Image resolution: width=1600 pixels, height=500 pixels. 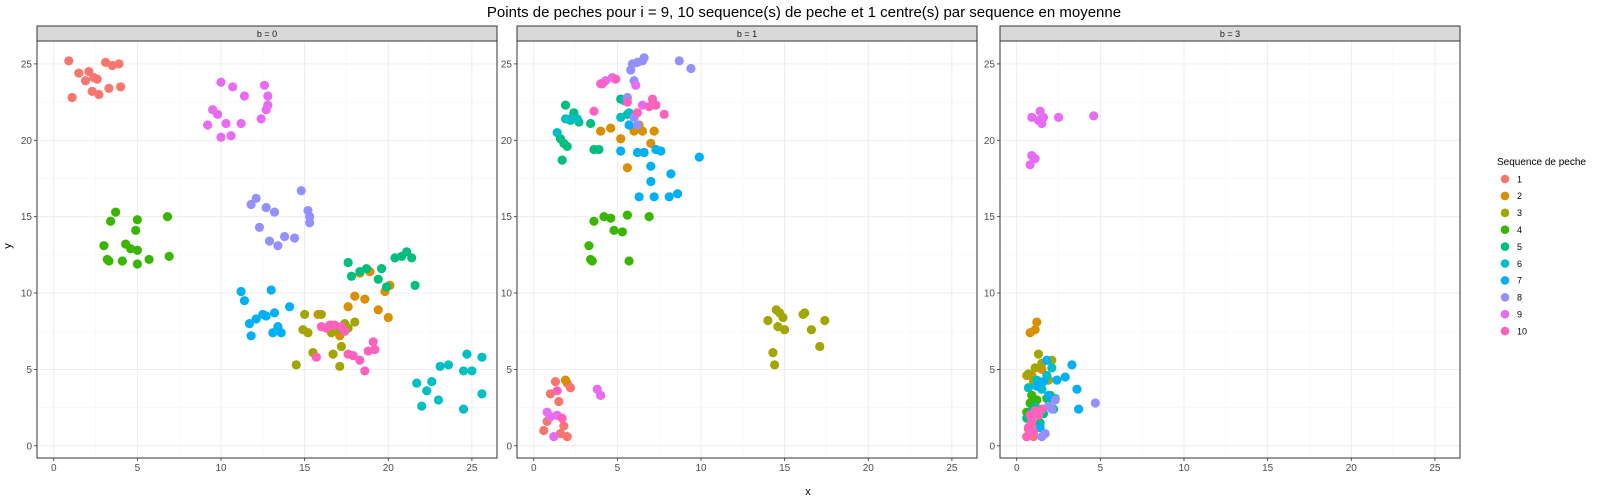 I want to click on legend-label: 10, so click(x=1522, y=331).